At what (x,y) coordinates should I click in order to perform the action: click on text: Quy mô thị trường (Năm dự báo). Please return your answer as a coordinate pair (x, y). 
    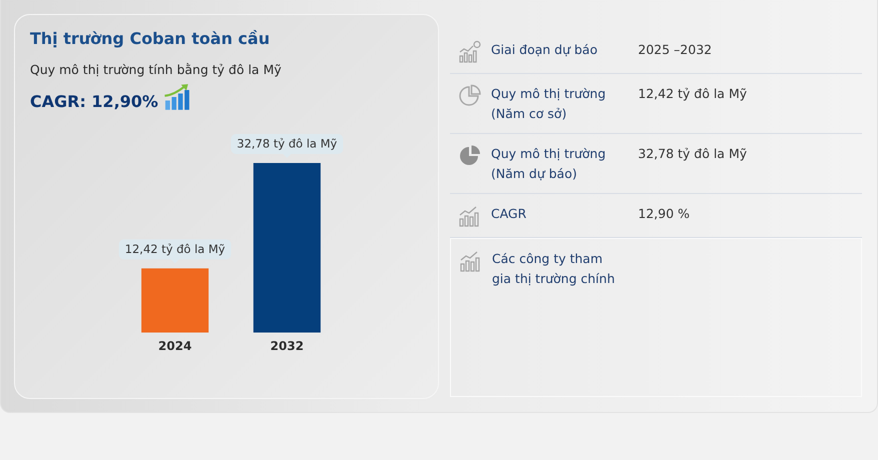
    Looking at the image, I should click on (549, 164).